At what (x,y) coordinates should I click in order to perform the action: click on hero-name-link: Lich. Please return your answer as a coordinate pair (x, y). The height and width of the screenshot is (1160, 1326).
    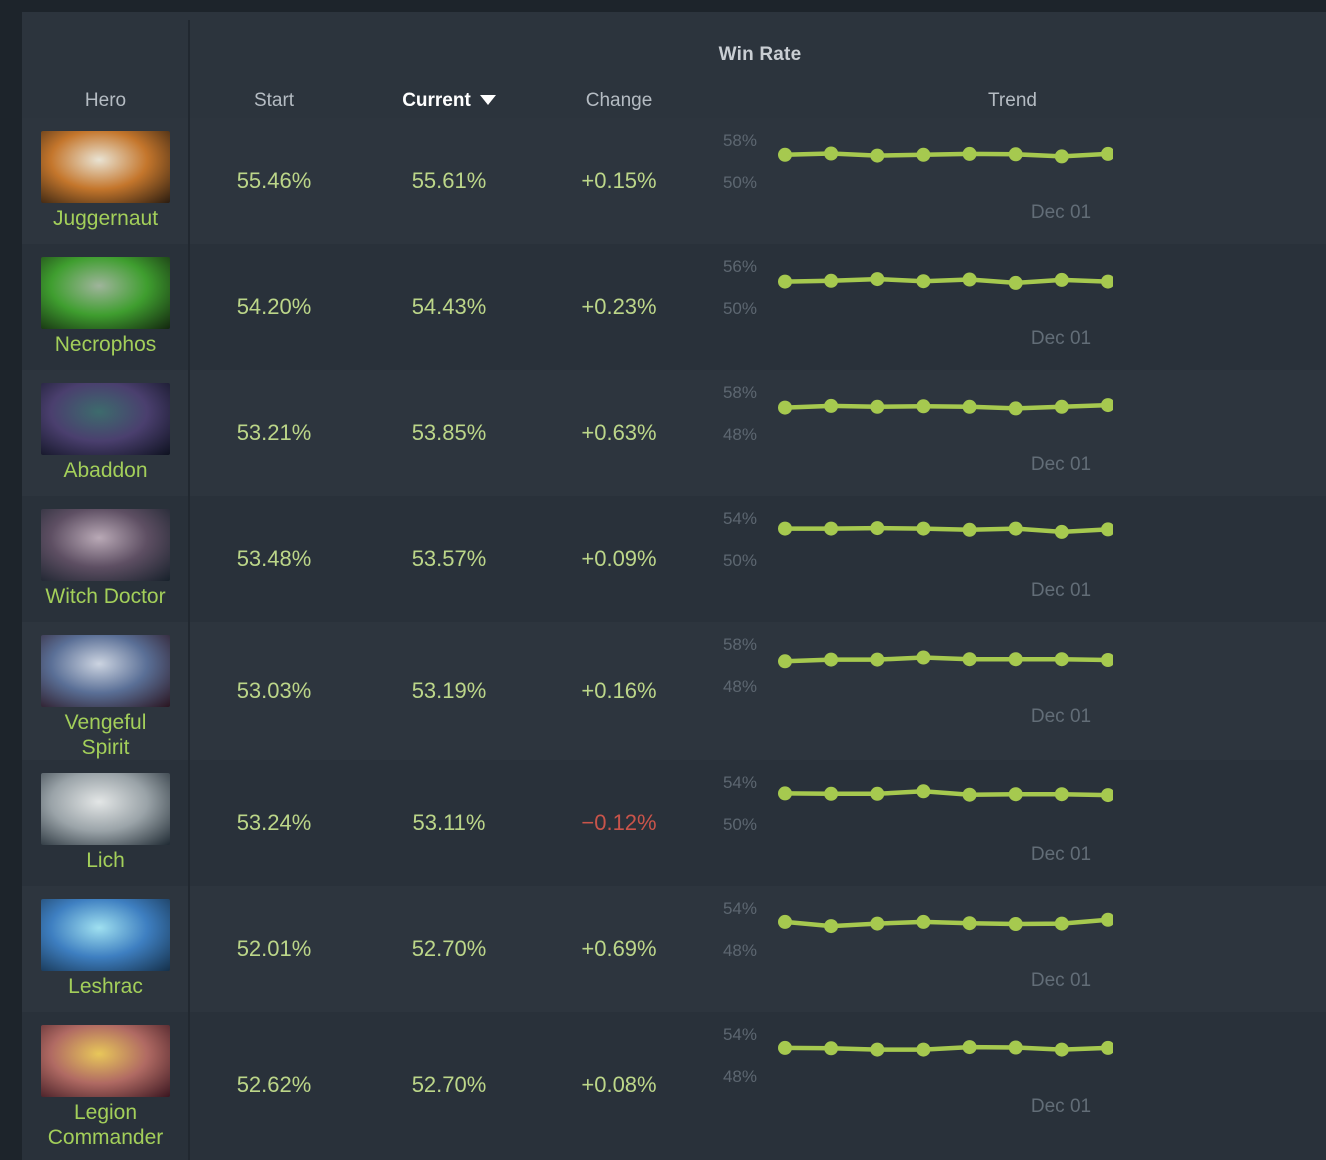
    Looking at the image, I should click on (105, 860).